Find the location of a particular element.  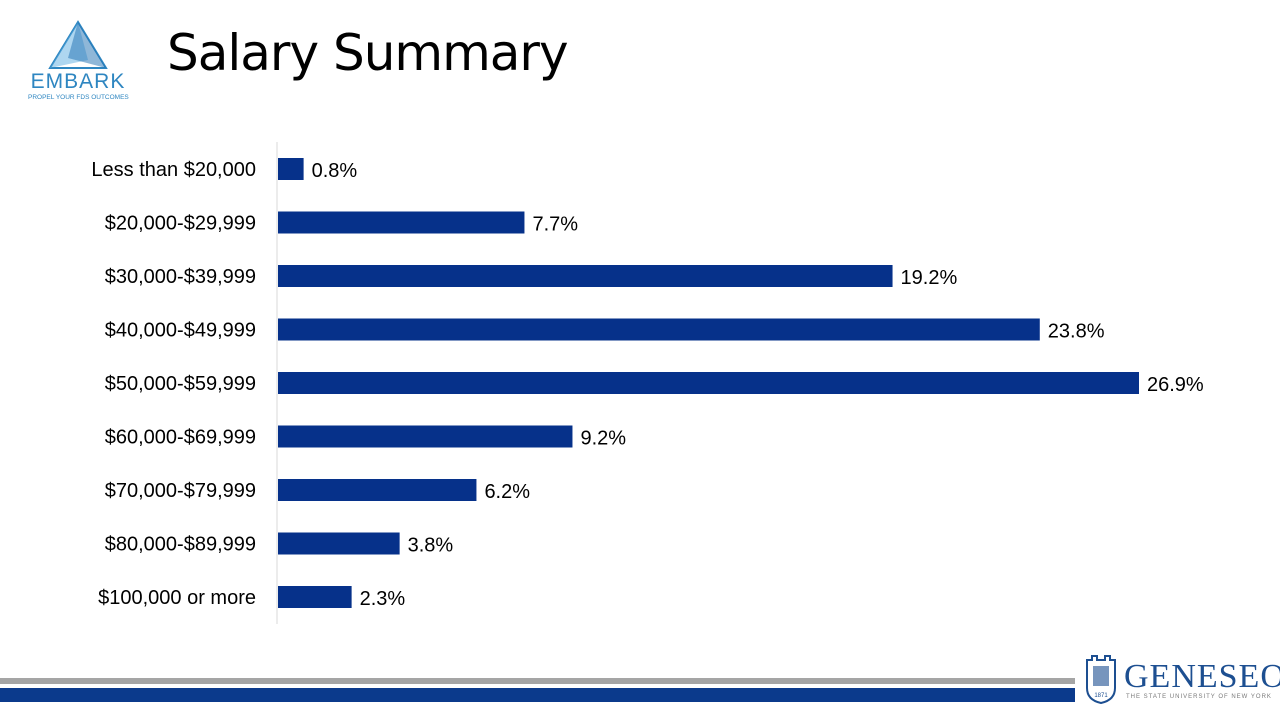

category-label: $70,000-$79,999 is located at coordinates (180, 491).